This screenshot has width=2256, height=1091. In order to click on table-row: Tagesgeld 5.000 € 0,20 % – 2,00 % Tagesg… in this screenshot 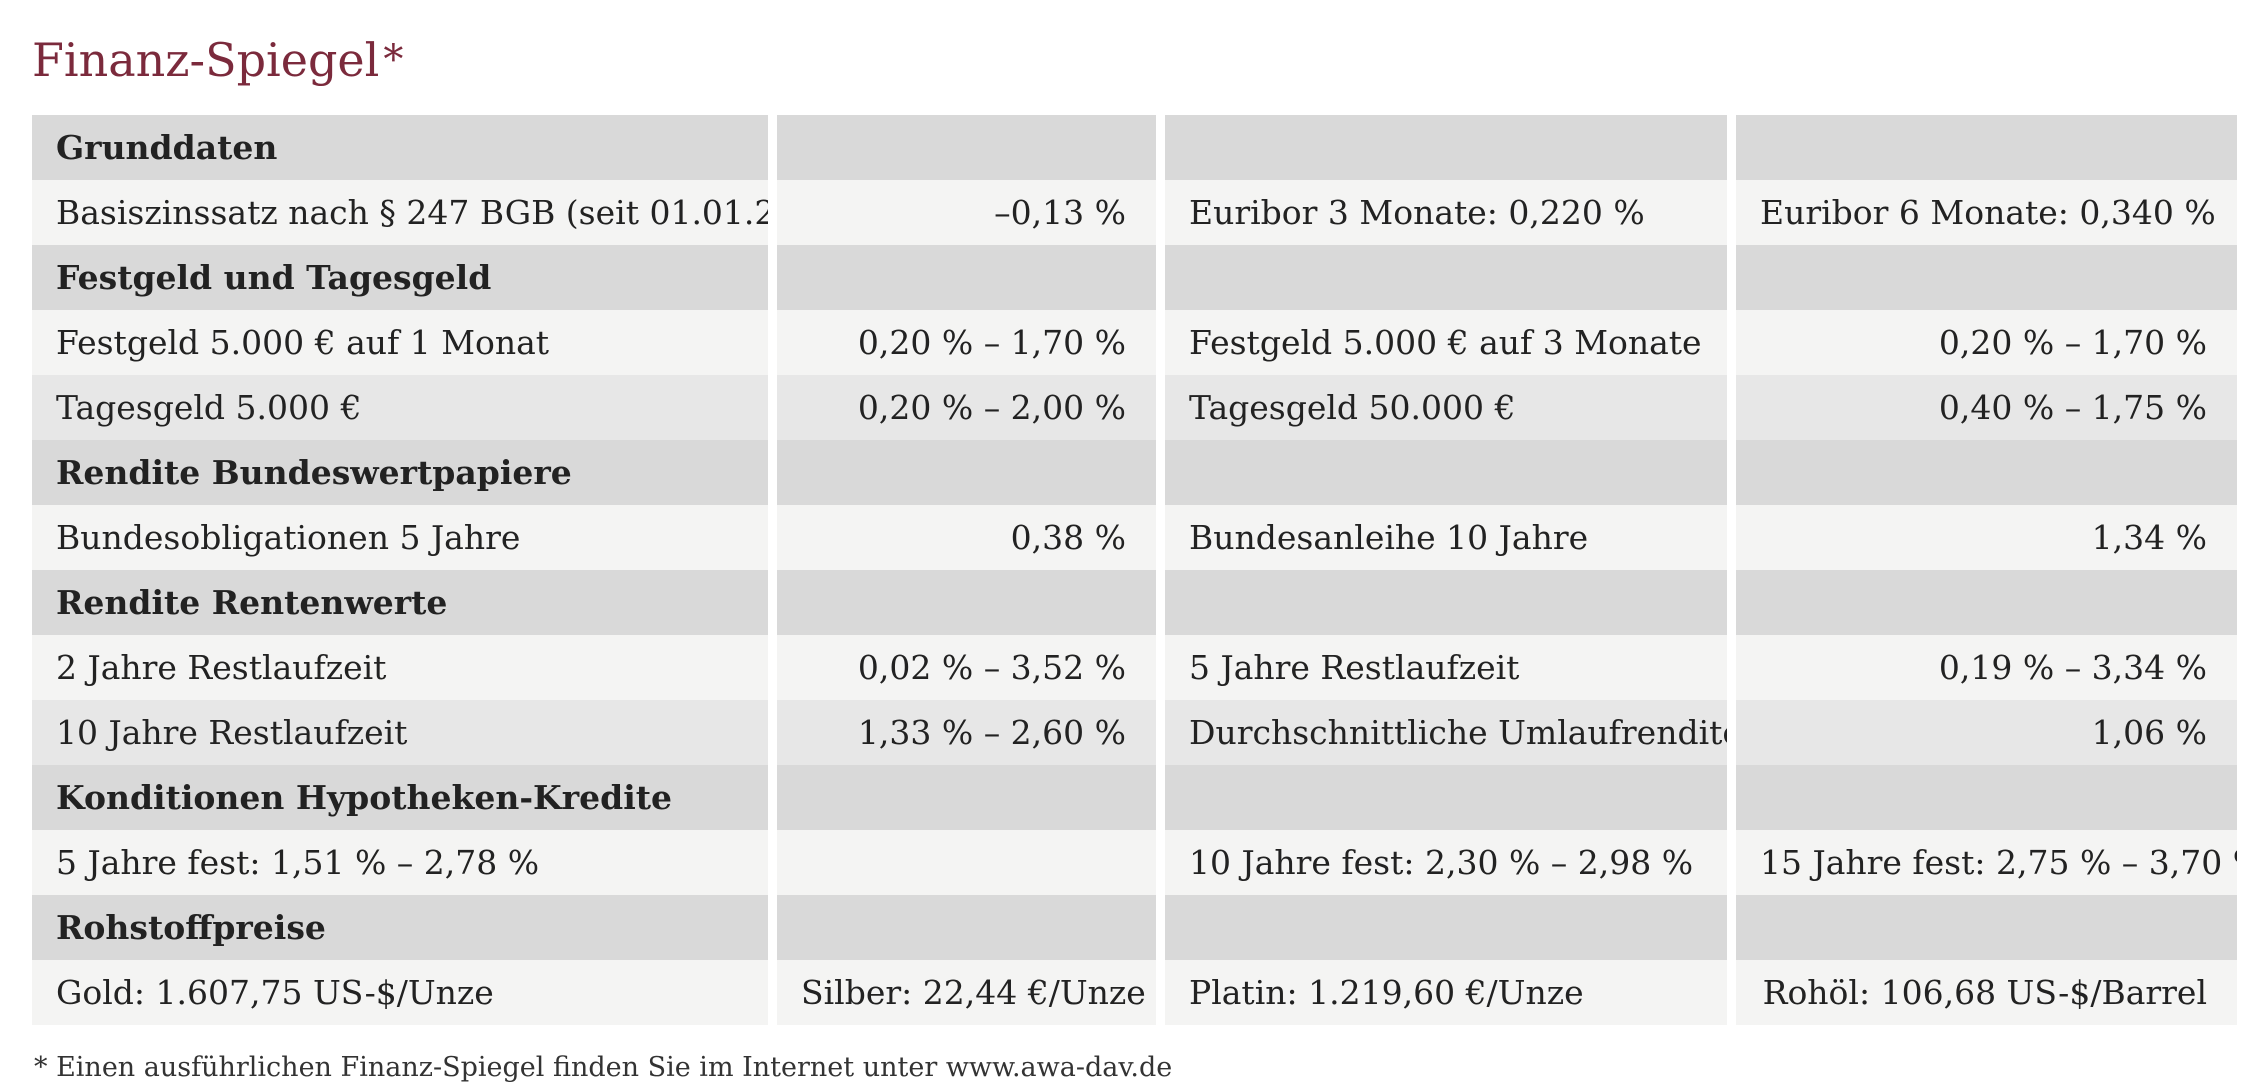, I will do `click(1134, 407)`.